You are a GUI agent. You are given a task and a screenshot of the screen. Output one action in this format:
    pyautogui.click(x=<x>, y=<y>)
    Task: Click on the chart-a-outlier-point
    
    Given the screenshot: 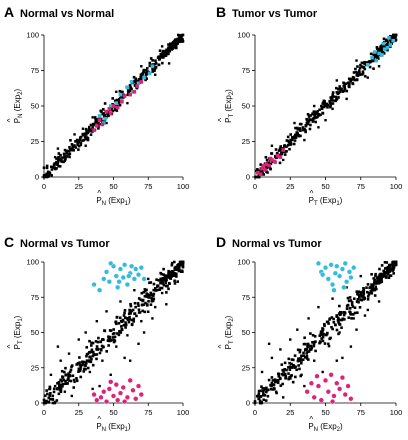 What is the action you would take?
    pyautogui.click(x=162, y=46)
    